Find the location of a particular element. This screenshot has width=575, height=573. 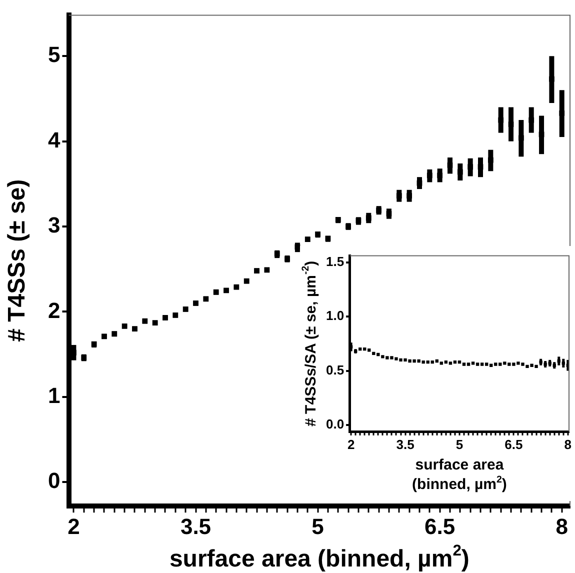

y-tick-label: 2 is located at coordinates (54, 310).